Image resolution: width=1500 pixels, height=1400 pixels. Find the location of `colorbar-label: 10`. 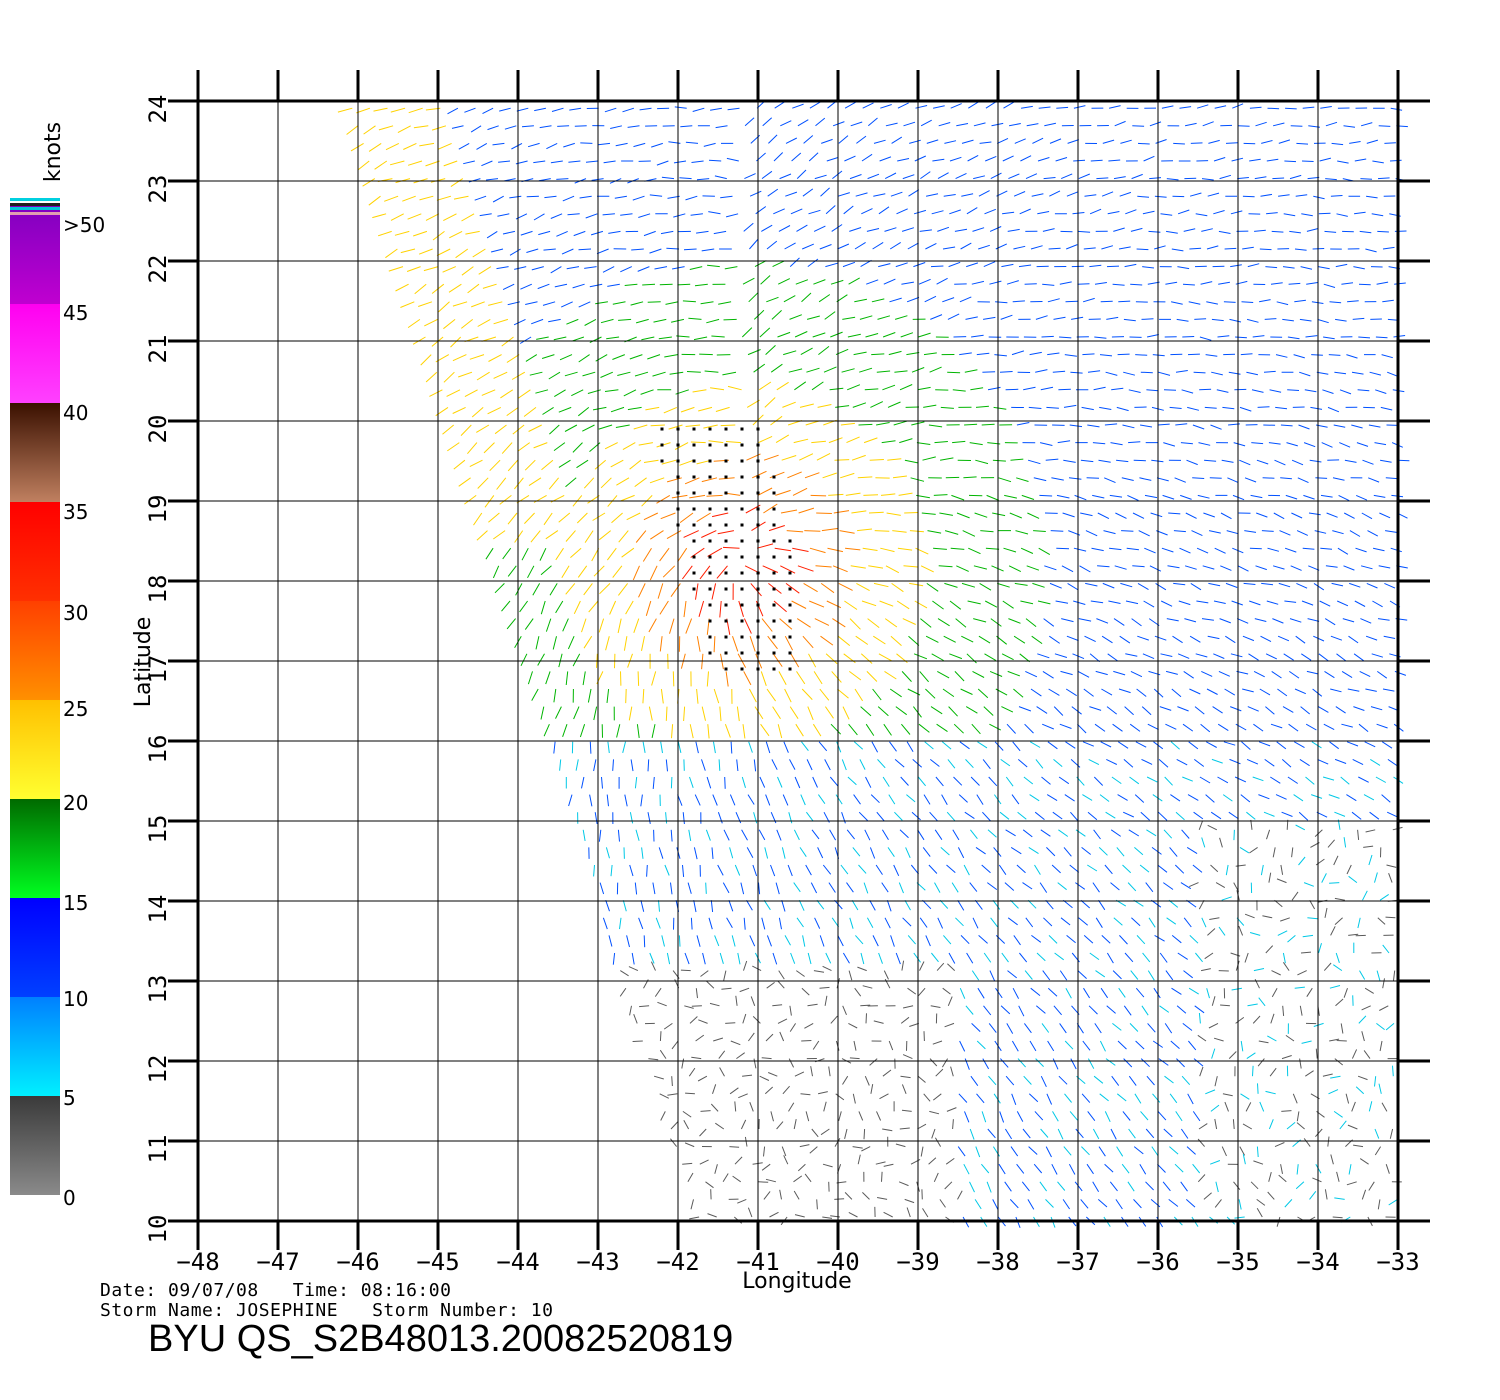

colorbar-label: 10 is located at coordinates (75, 999).